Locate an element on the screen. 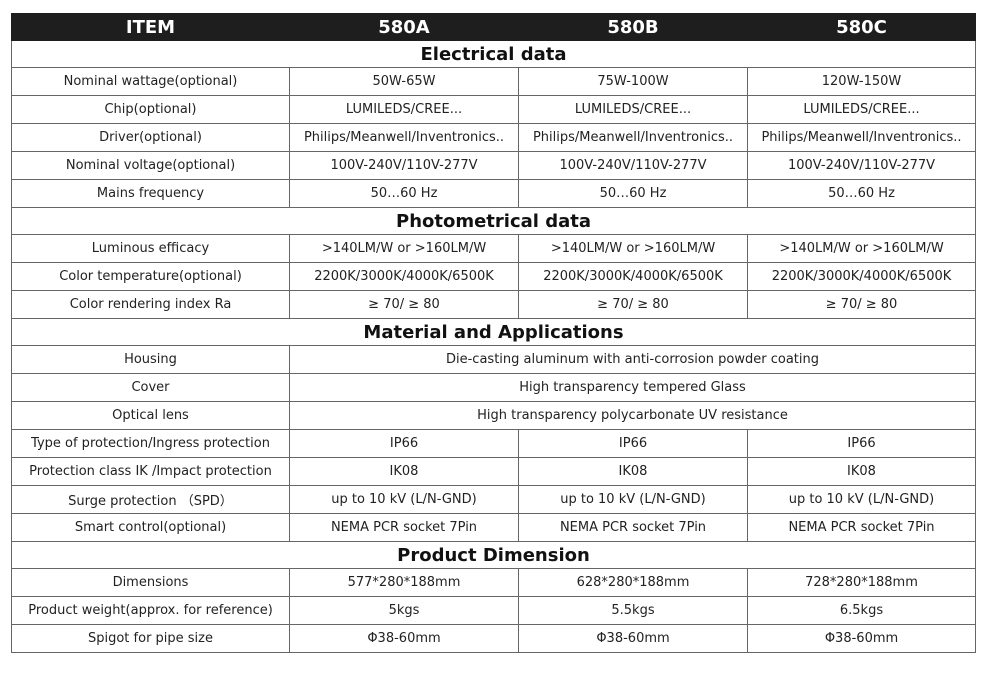 The width and height of the screenshot is (995, 675). header-580a: 580A is located at coordinates (404, 27).